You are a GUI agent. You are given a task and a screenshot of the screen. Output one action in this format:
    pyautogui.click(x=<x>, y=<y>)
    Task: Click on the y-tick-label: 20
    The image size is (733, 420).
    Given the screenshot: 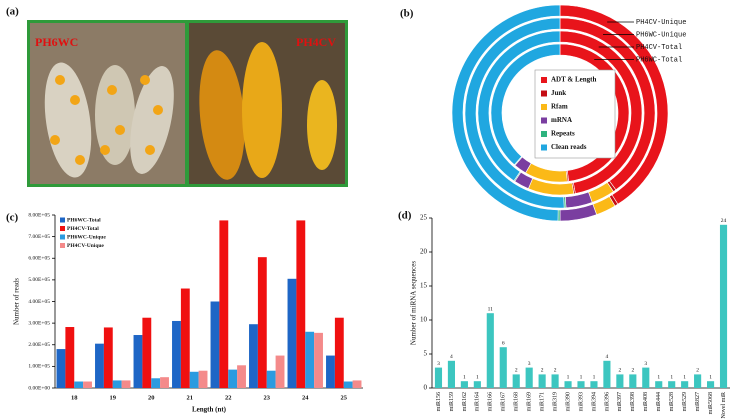 What is the action you would take?
    pyautogui.click(x=424, y=252)
    